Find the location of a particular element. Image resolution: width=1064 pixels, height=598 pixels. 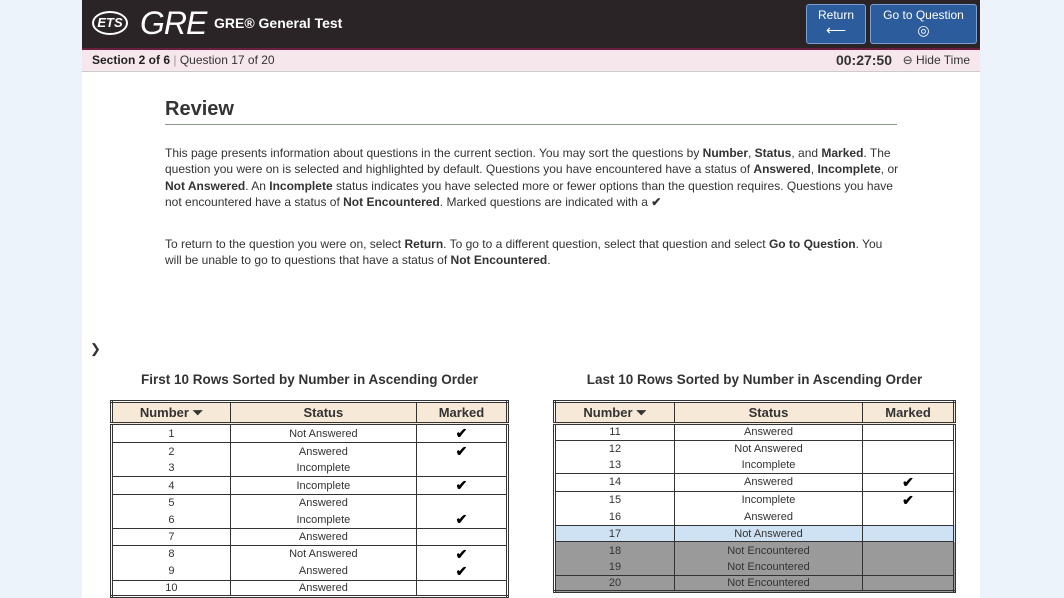

question-row: 5 Answered is located at coordinates (310, 503).